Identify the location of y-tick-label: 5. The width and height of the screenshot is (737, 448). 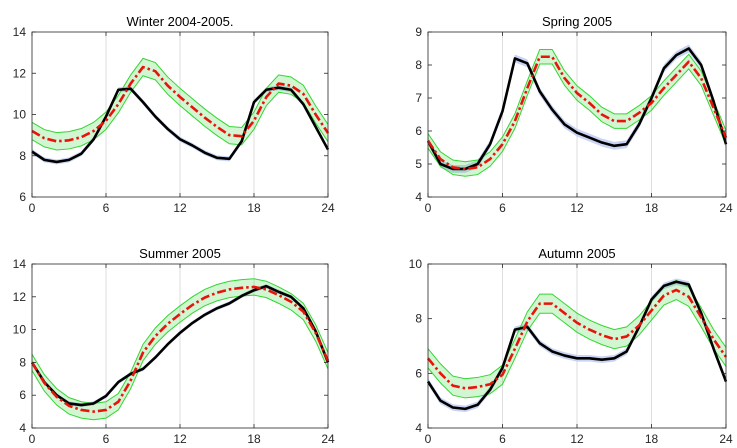
(418, 164).